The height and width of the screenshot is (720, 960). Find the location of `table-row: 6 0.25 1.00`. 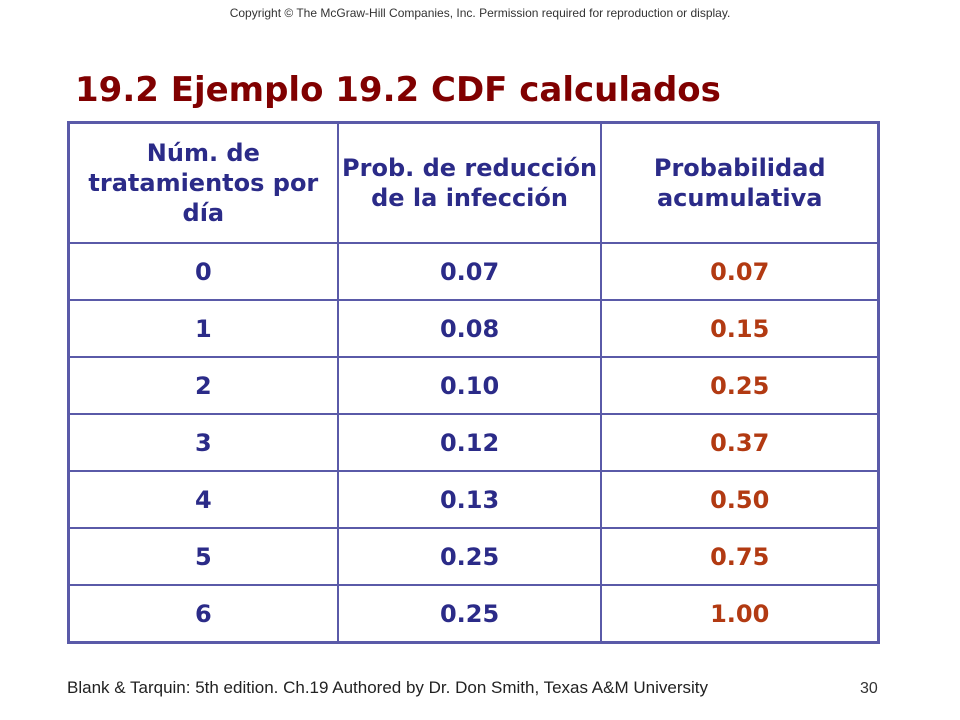

table-row: 6 0.25 1.00 is located at coordinates (473, 614).